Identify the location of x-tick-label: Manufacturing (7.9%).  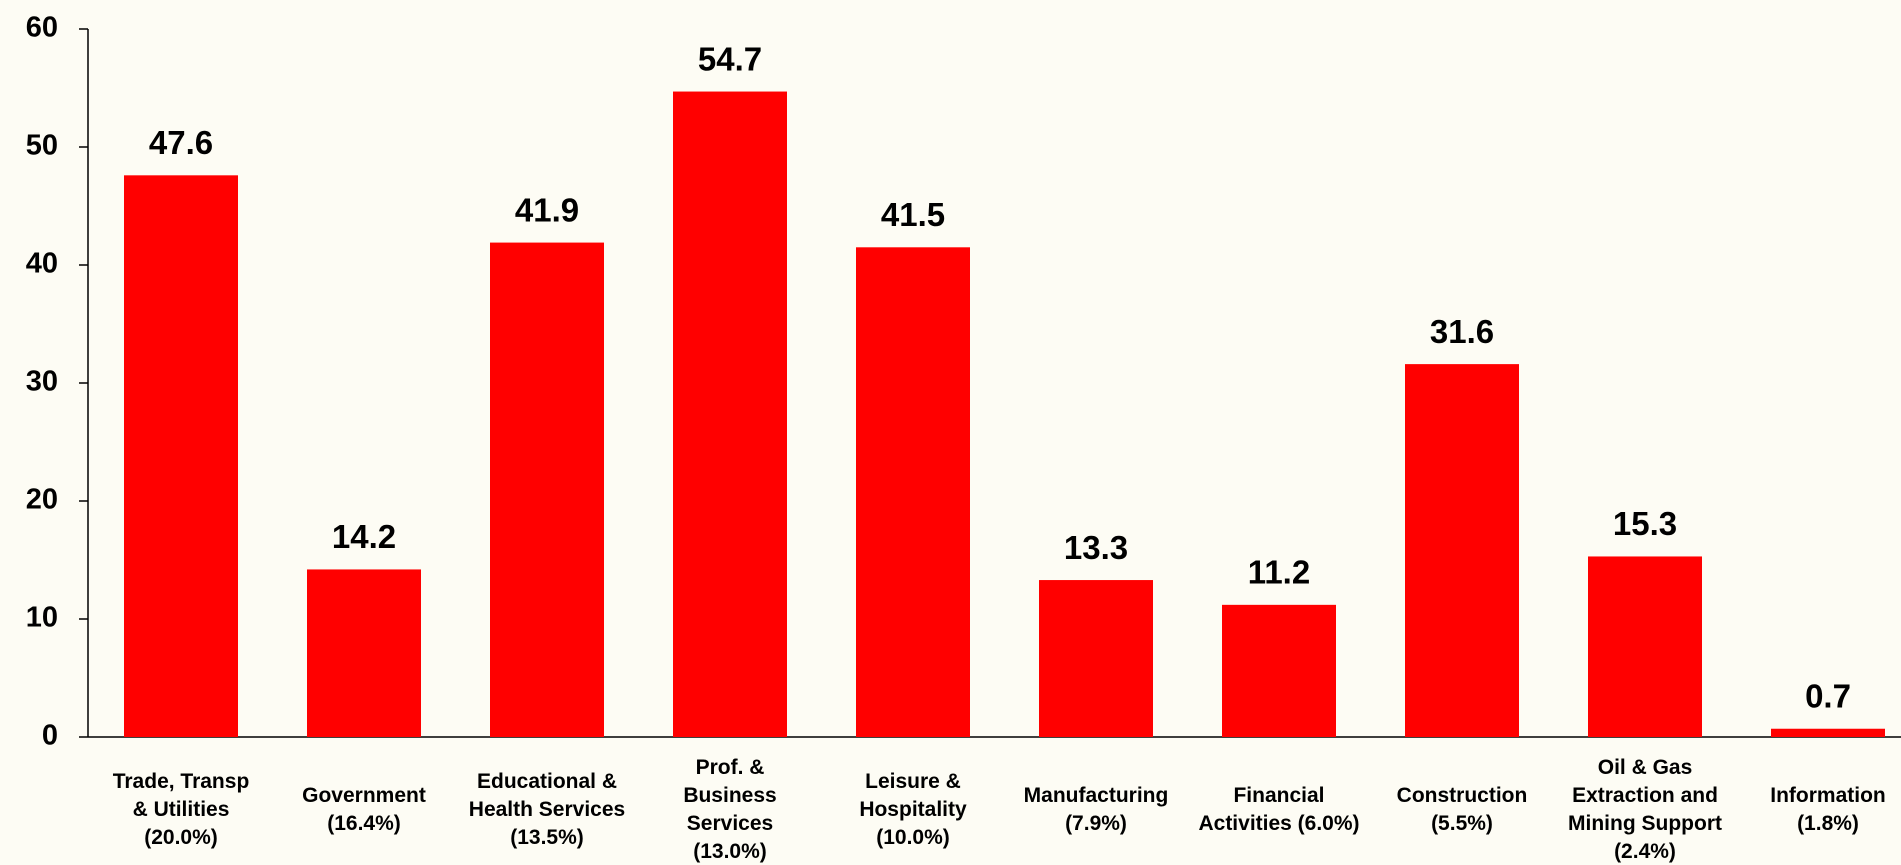
(1096, 809).